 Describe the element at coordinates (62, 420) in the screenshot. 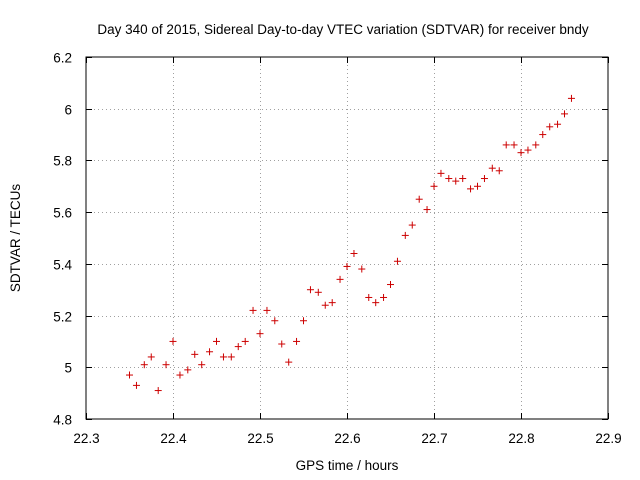

I see `y-tick-label: 4.8` at that location.